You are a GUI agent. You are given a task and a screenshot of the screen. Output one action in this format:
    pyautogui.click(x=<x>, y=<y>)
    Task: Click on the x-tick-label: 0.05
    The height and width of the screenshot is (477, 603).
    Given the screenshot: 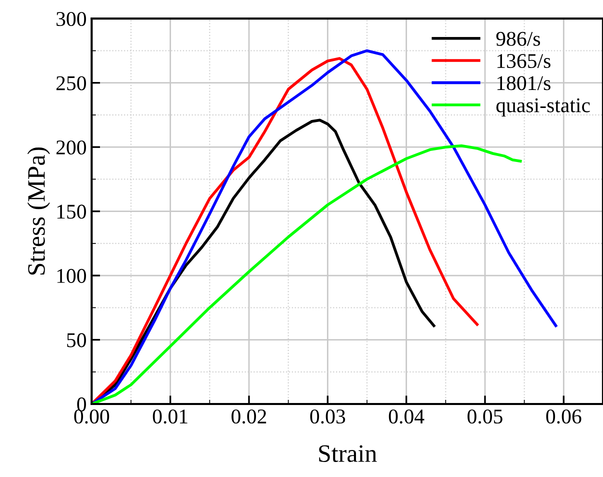 What is the action you would take?
    pyautogui.click(x=485, y=416)
    